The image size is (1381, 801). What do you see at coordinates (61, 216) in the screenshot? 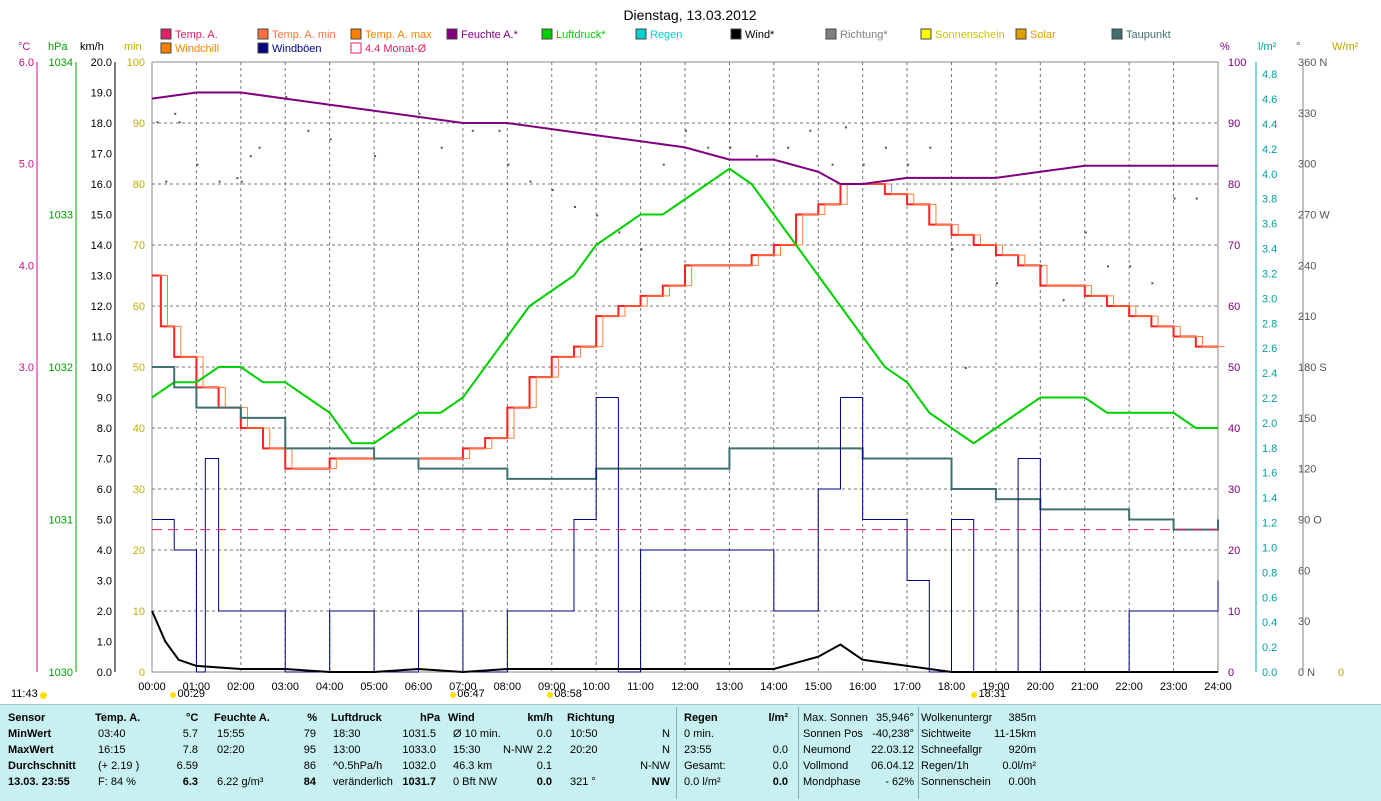
I see `tick-hpa: 1033` at bounding box center [61, 216].